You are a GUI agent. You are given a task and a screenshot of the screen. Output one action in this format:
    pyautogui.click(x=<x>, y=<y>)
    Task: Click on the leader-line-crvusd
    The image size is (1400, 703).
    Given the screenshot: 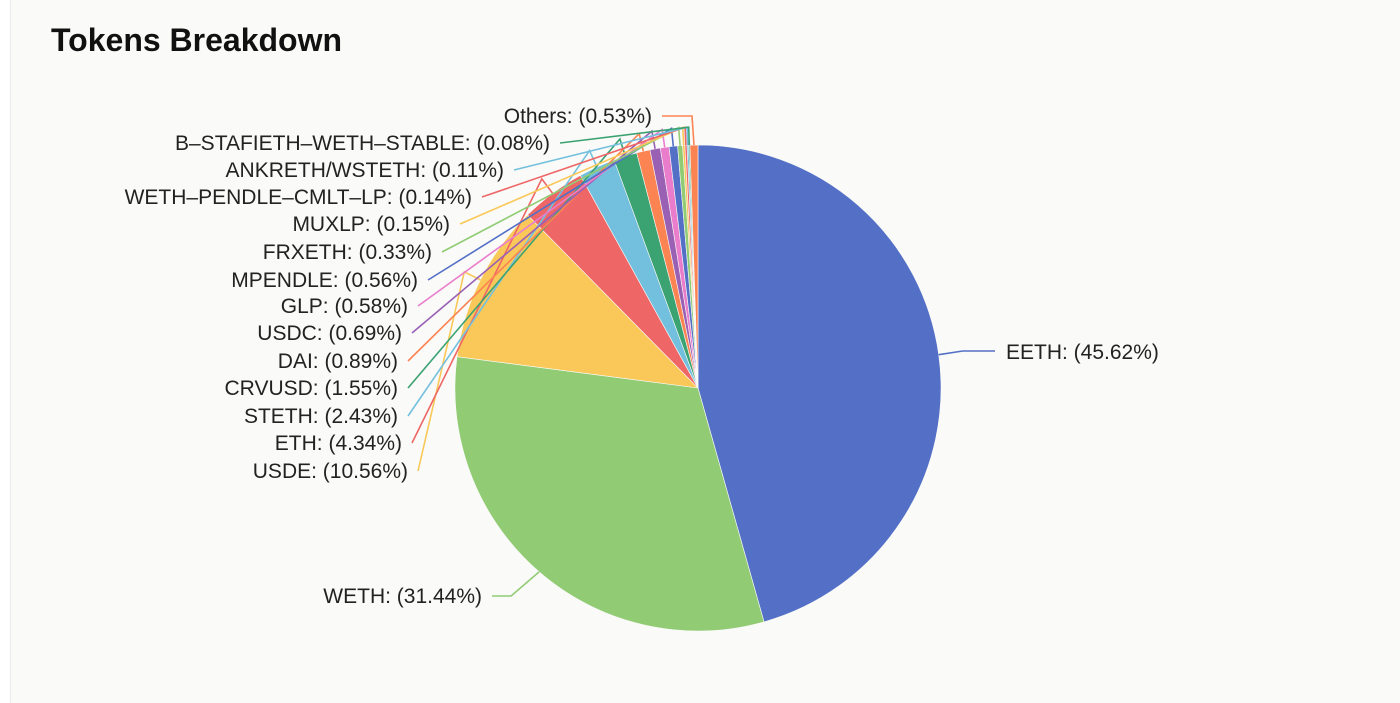 What is the action you would take?
    pyautogui.click(x=517, y=263)
    